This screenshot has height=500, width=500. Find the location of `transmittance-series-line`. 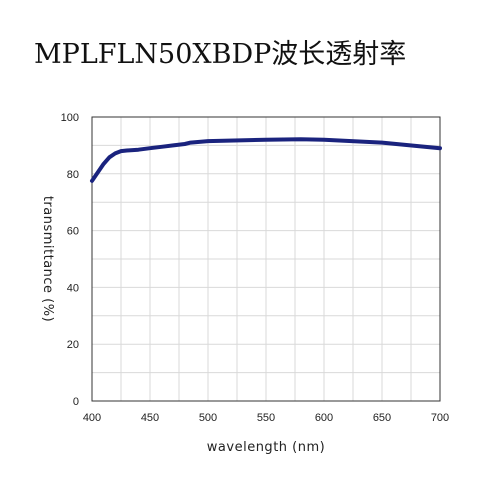

transmittance-series-line is located at coordinates (266, 160).